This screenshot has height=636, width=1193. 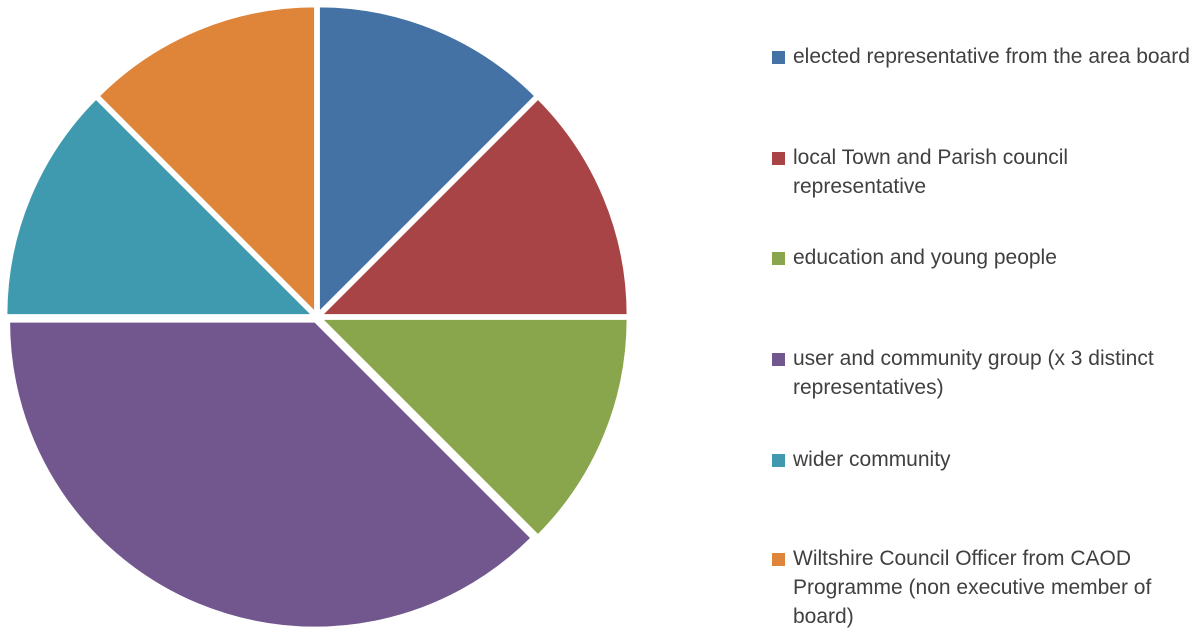 What do you see at coordinates (925, 257) in the screenshot?
I see `legend-label: education and young people` at bounding box center [925, 257].